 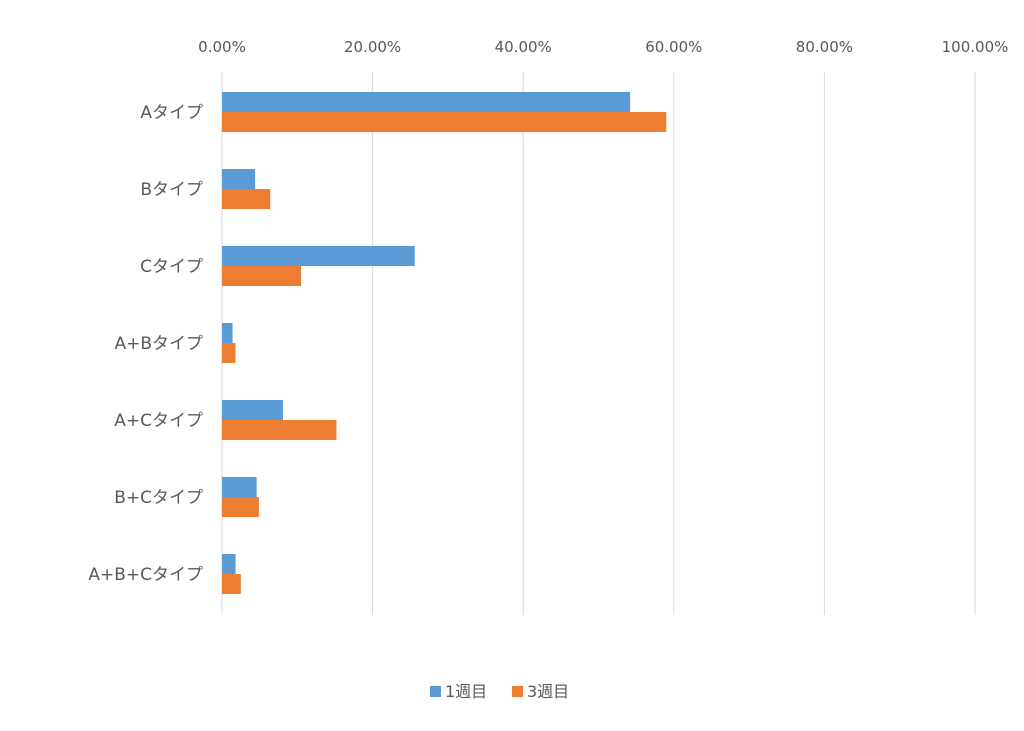 I want to click on category-labels: Aタイプ Bタイプ Cタイプ A+Bタイプ A+Cタイプ B+Cタイプ A+B+Cタイプ, so click(x=145, y=344).